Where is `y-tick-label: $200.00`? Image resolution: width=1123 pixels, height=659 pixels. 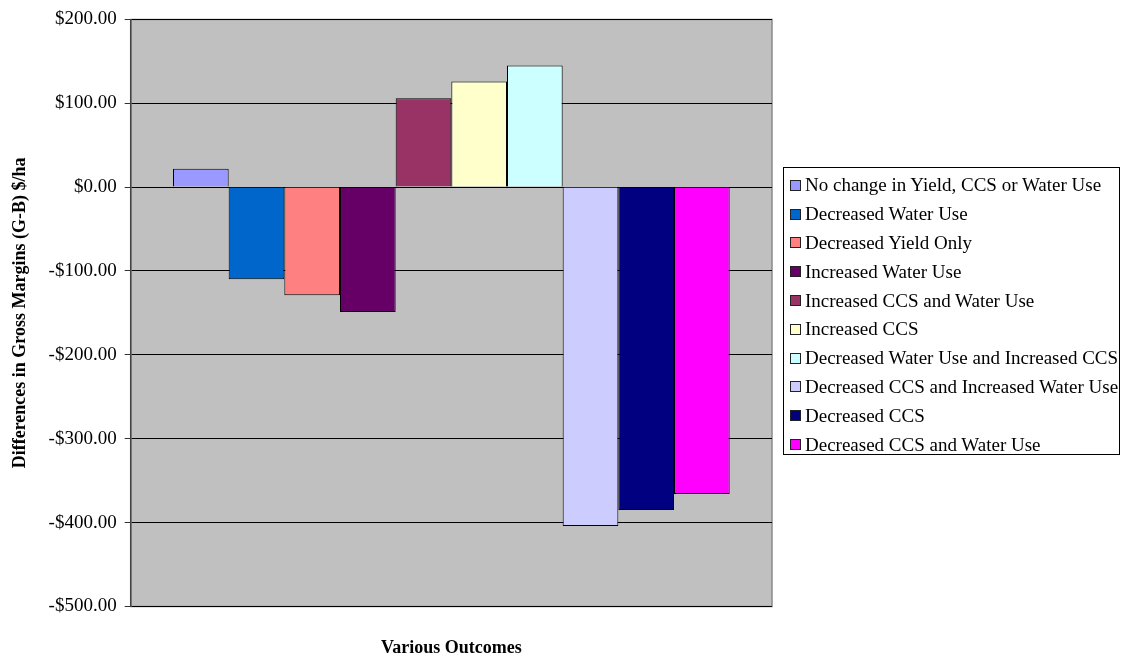
y-tick-label: $200.00 is located at coordinates (85, 18).